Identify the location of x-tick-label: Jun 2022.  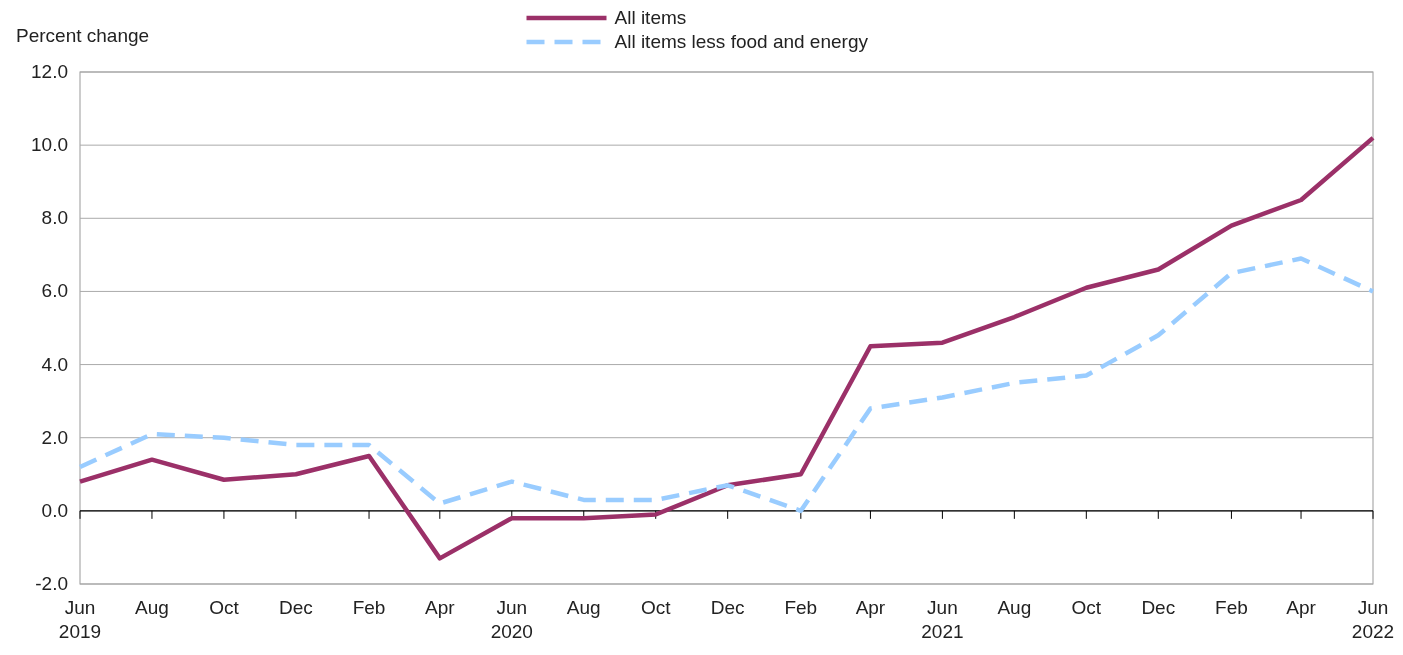
(1373, 619).